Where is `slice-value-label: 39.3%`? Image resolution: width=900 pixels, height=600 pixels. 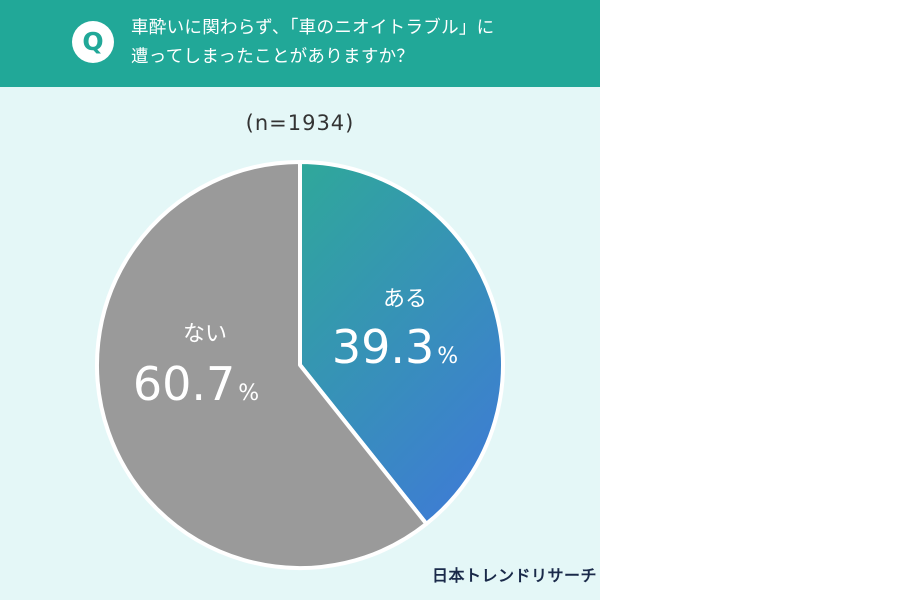 slice-value-label: 39.3% is located at coordinates (395, 347).